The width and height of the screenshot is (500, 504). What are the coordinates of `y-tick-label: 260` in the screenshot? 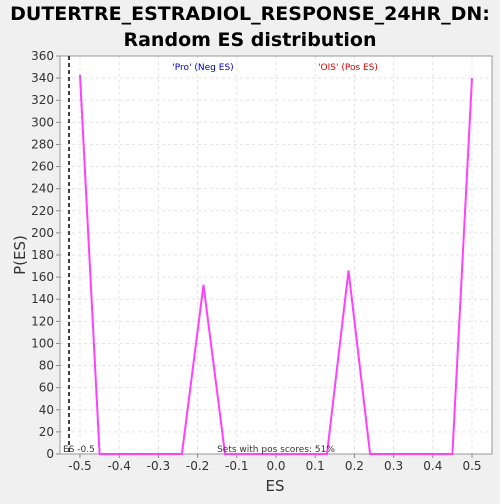 It's located at (42, 167).